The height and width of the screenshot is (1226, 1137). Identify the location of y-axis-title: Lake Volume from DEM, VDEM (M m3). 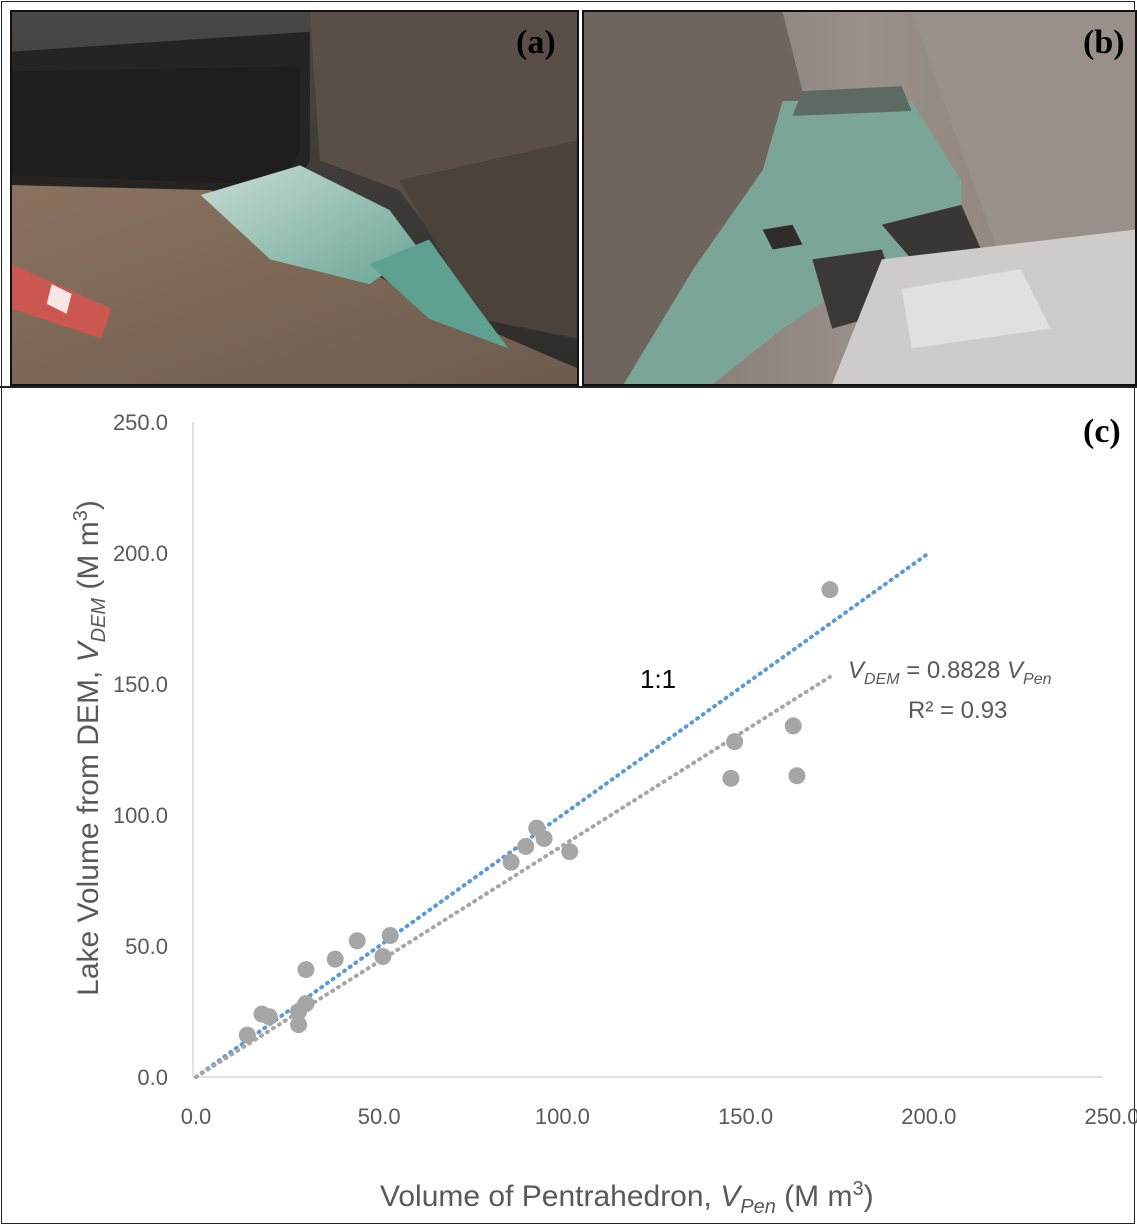
(90, 748).